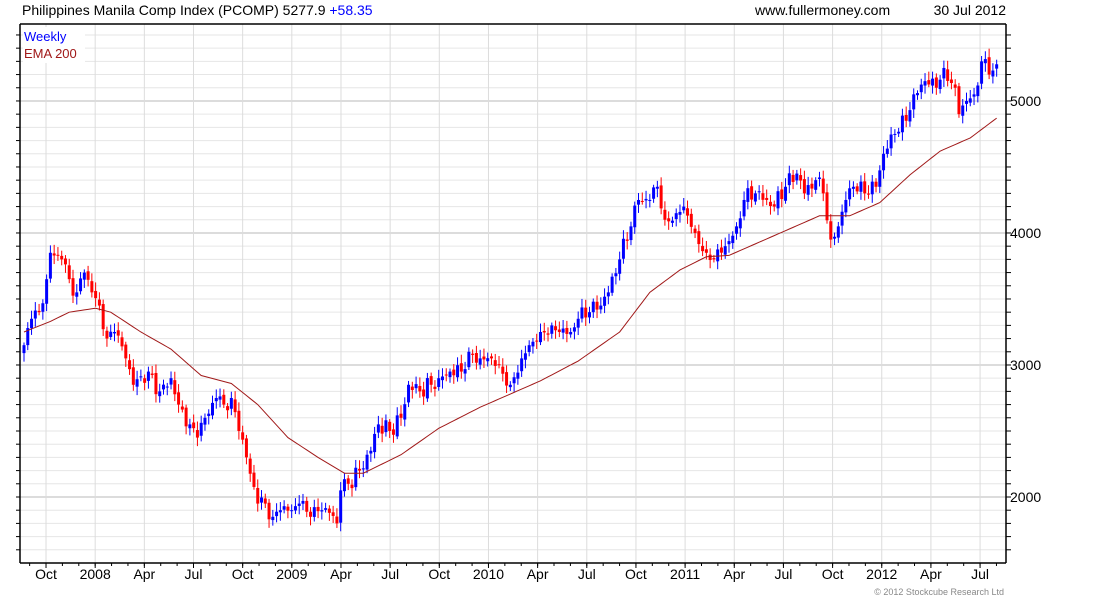 The height and width of the screenshot is (605, 1100). I want to click on chart-date: 30 Jul 2012, so click(970, 10).